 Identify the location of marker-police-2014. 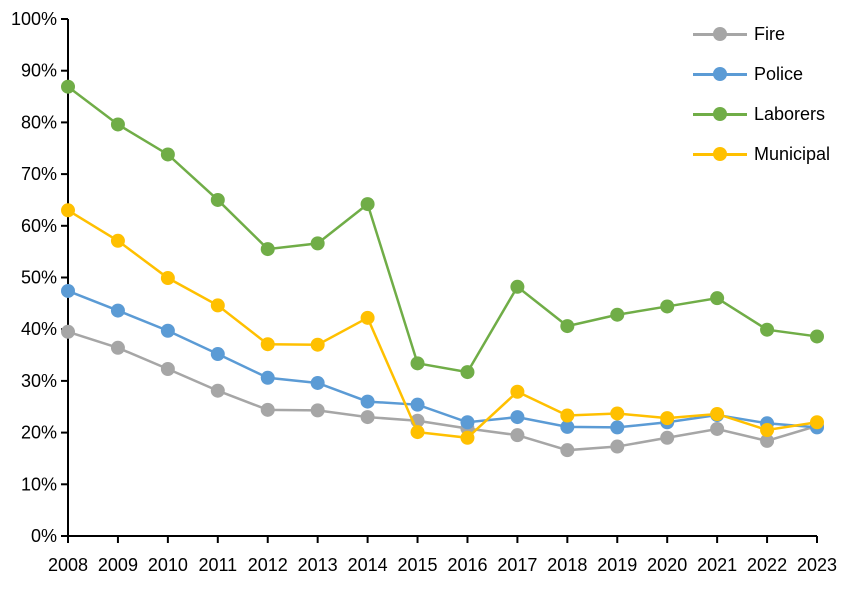
(367, 401).